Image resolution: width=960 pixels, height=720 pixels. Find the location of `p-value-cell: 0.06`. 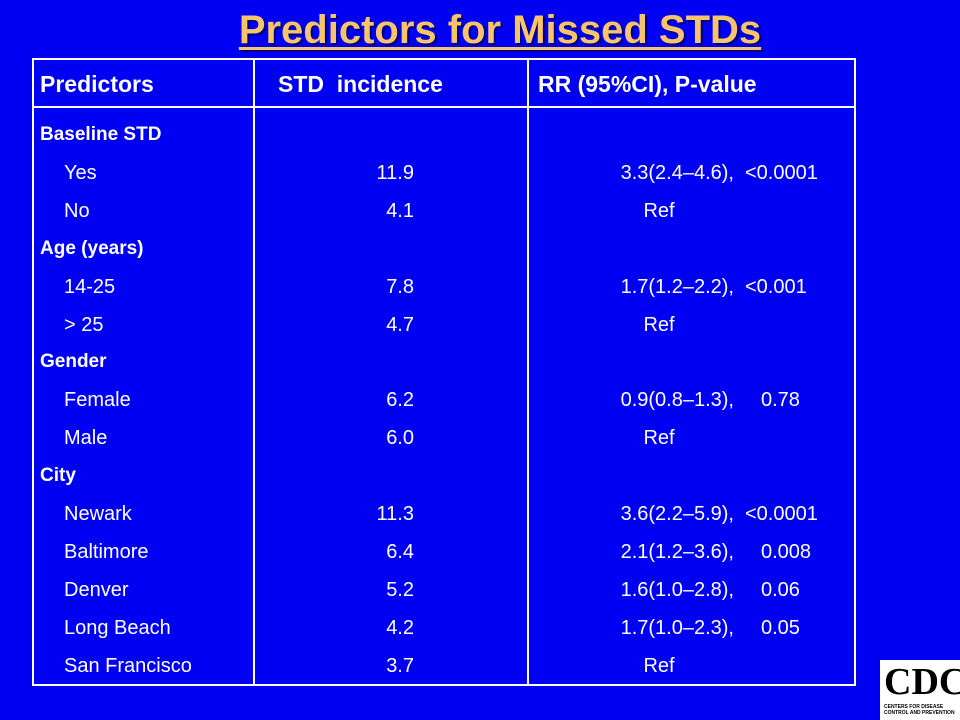

p-value-cell: 0.06 is located at coordinates (780, 589).